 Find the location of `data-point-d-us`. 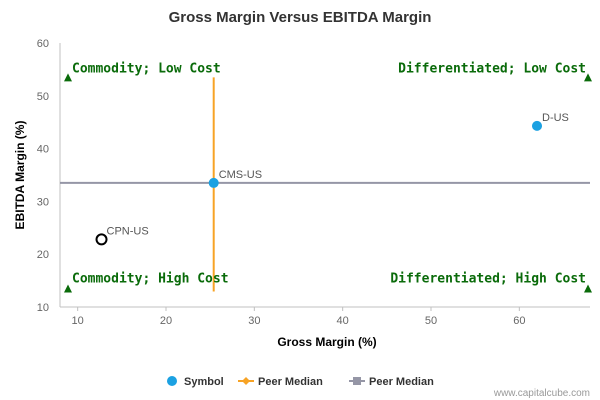

data-point-d-us is located at coordinates (537, 125).